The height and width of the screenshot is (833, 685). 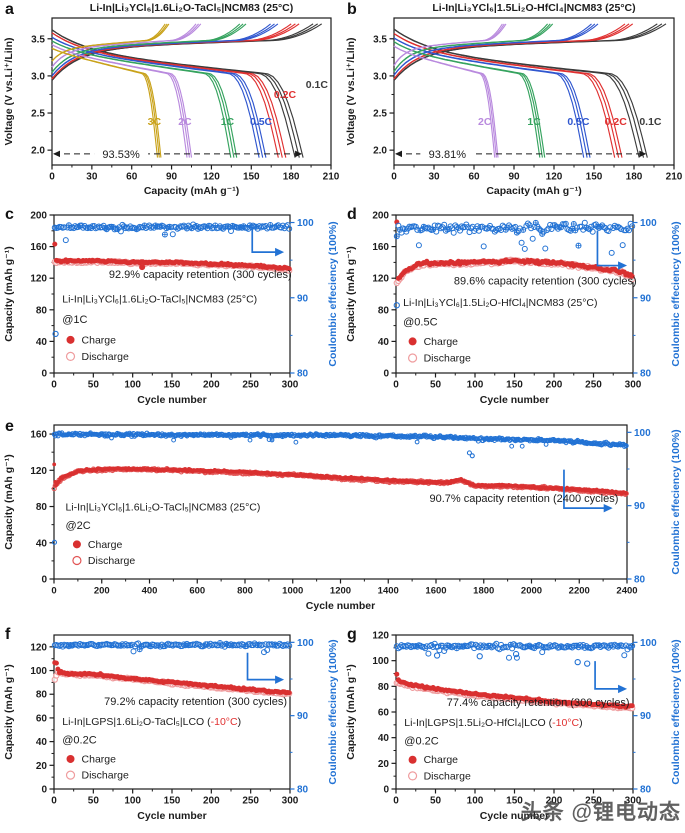 What do you see at coordinates (150, 591) in the screenshot?
I see `tick-label: 400` at bounding box center [150, 591].